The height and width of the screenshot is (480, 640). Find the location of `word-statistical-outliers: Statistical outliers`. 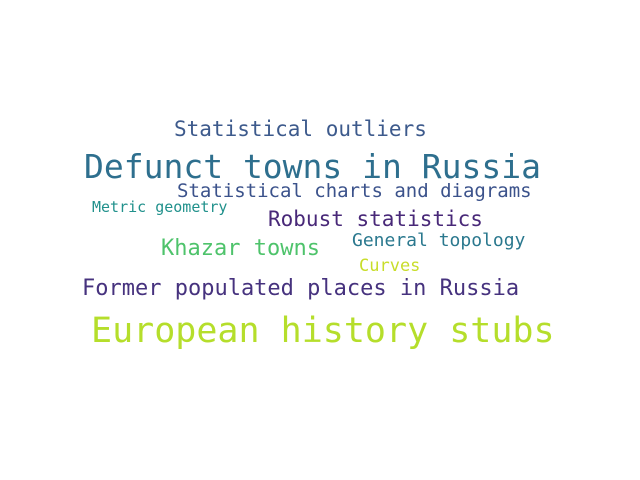

word-statistical-outliers: Statistical outliers is located at coordinates (300, 129).